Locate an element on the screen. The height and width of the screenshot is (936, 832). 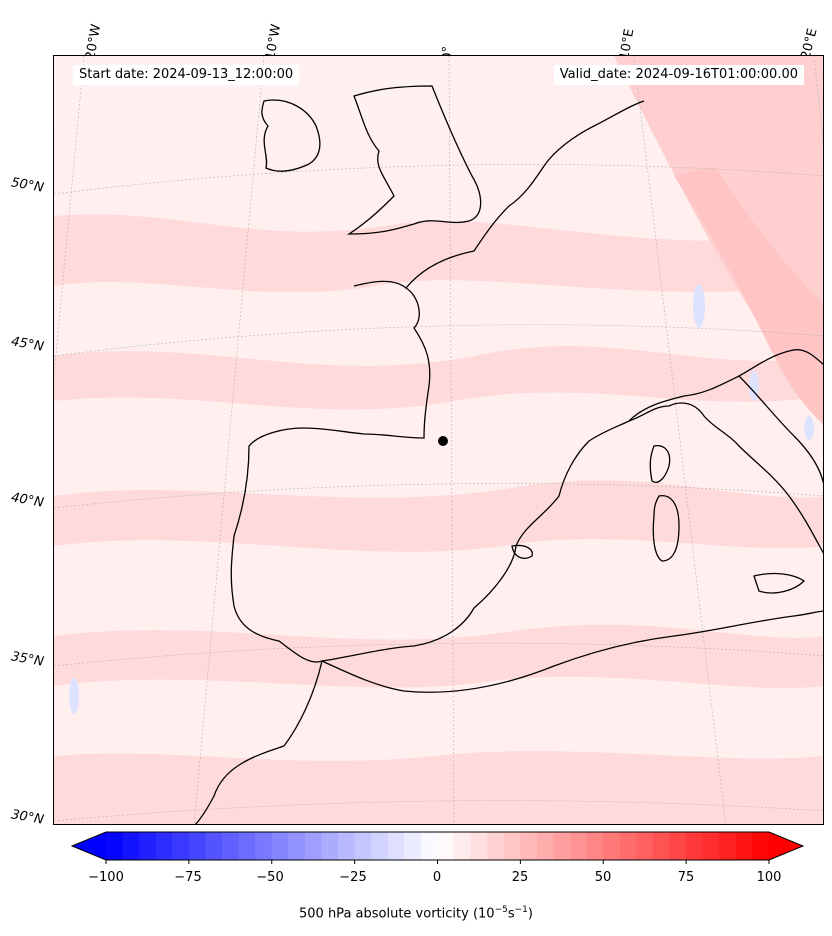
colorbar-tick-75: 75 is located at coordinates (686, 877).